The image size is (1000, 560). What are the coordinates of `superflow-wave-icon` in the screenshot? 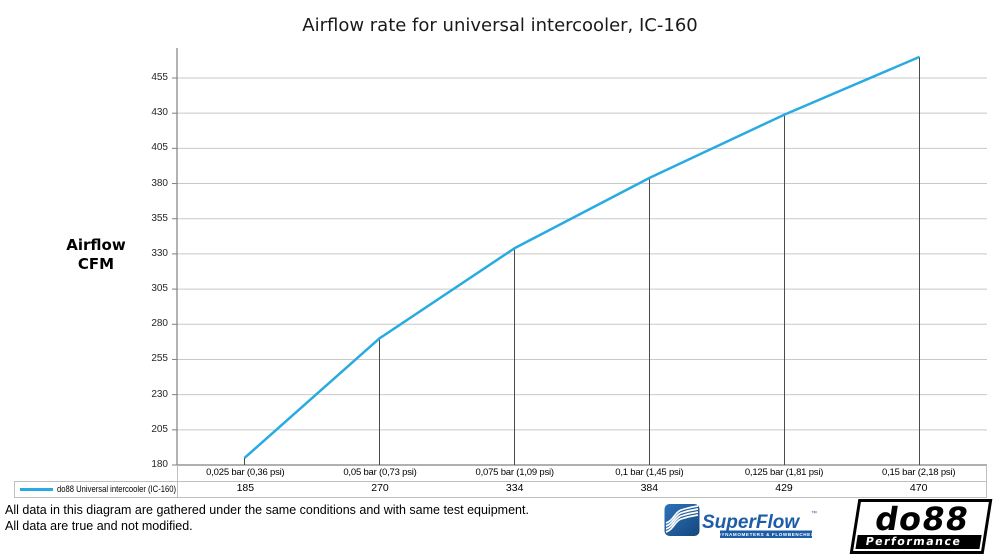 It's located at (682, 520).